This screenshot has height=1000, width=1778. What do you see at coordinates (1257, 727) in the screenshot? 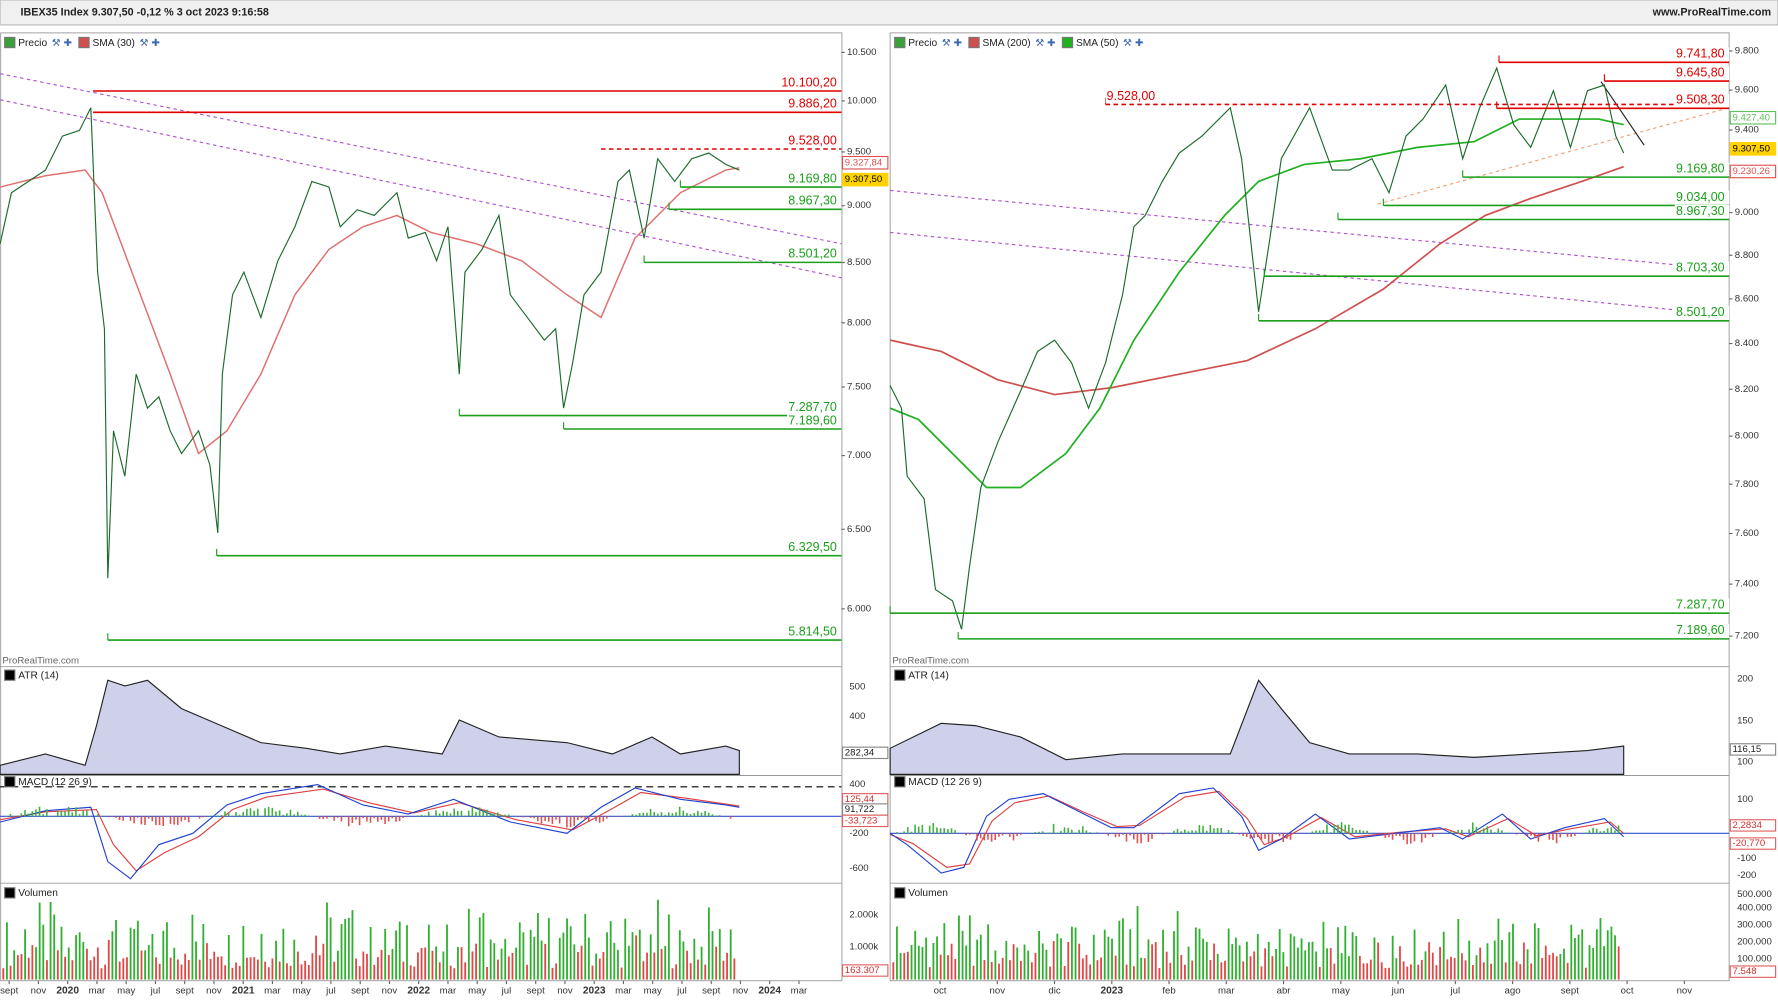
I see `atr-area` at bounding box center [1257, 727].